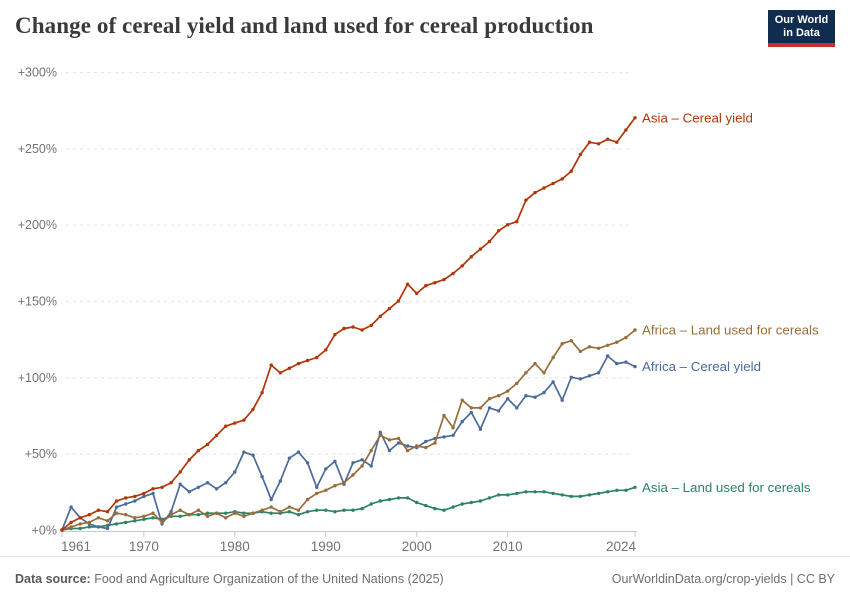 The width and height of the screenshot is (850, 600). Describe the element at coordinates (144, 546) in the screenshot. I see `x-tick-label: 1970` at that location.